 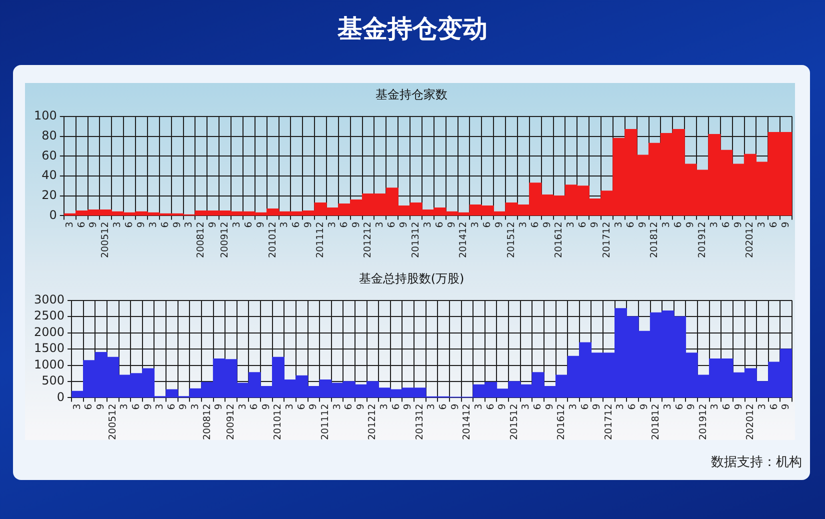 I want to click on text: 数据支持：机构, so click(x=756, y=463).